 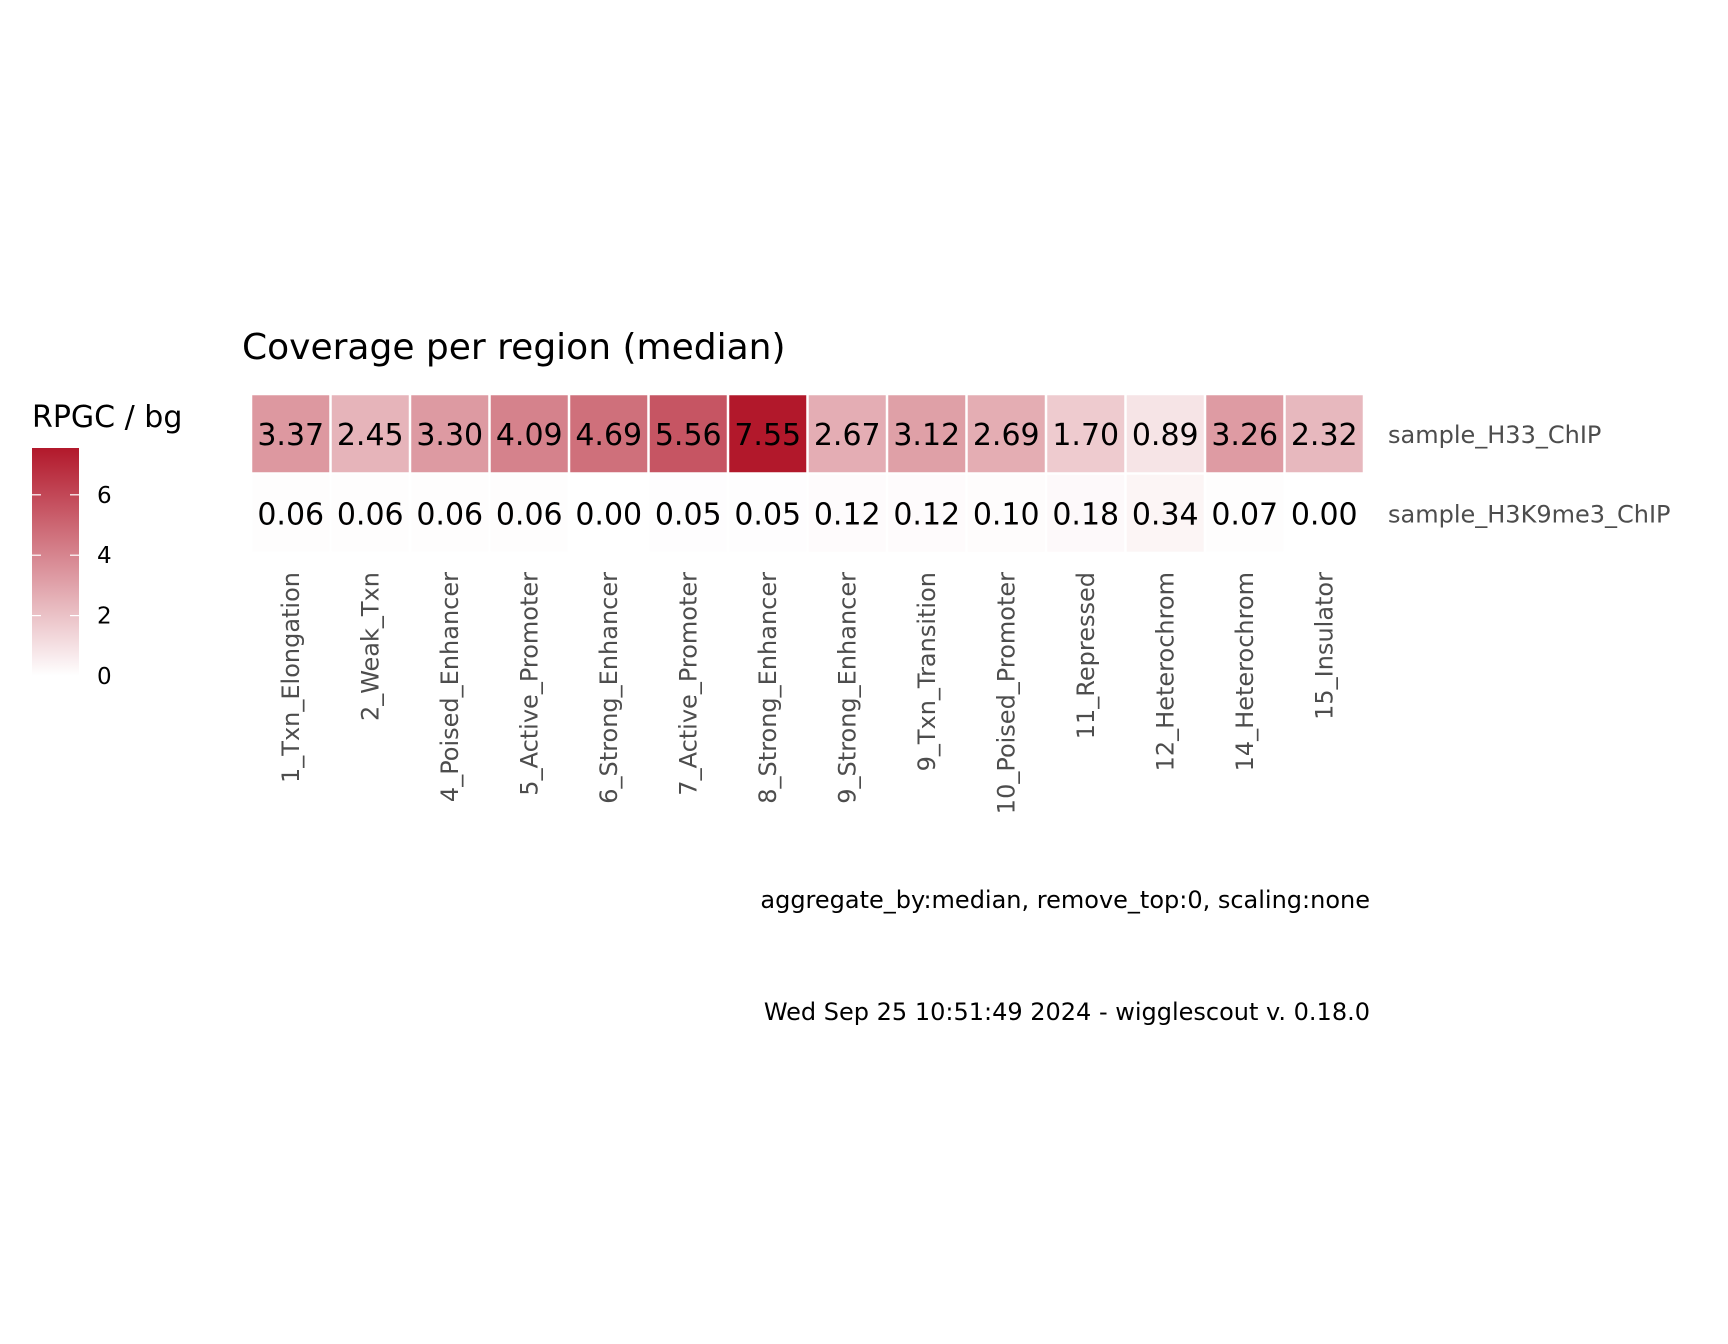 I want to click on column-label: 1_Txn_Elongation, so click(x=291, y=677).